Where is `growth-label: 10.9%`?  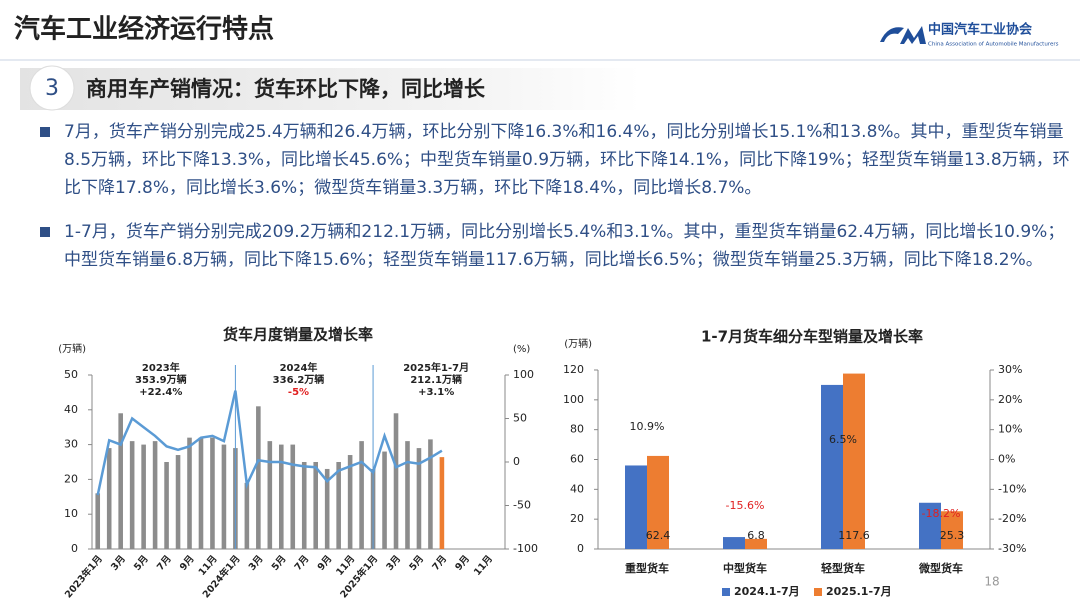
growth-label: 10.9% is located at coordinates (647, 426).